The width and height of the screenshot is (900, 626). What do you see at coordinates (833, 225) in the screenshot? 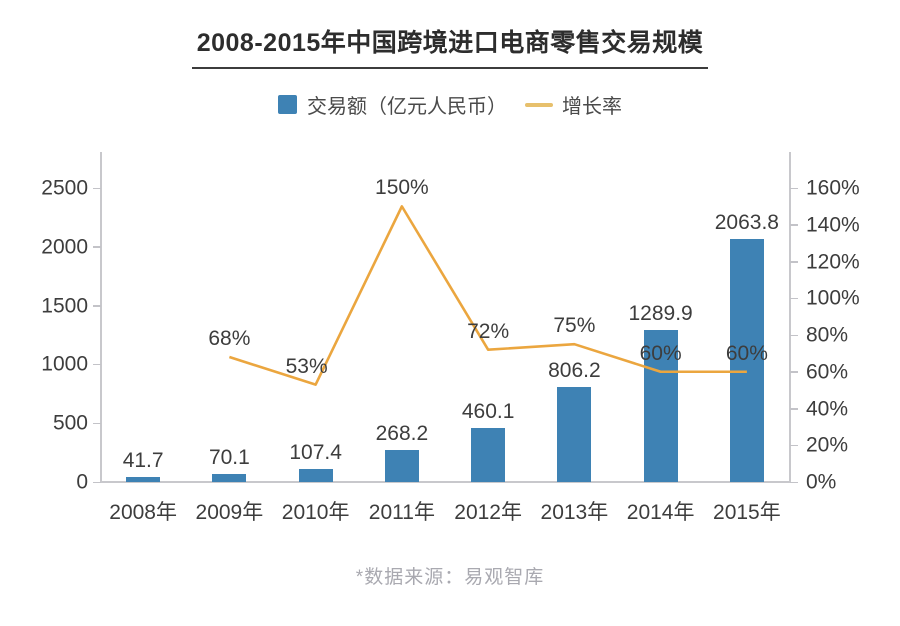
I see `y-axis-right-label: 140%` at bounding box center [833, 225].